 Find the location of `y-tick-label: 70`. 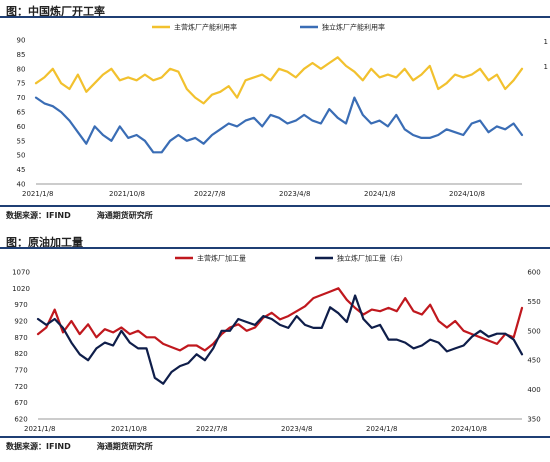

y-tick-label: 70 is located at coordinates (21, 98).